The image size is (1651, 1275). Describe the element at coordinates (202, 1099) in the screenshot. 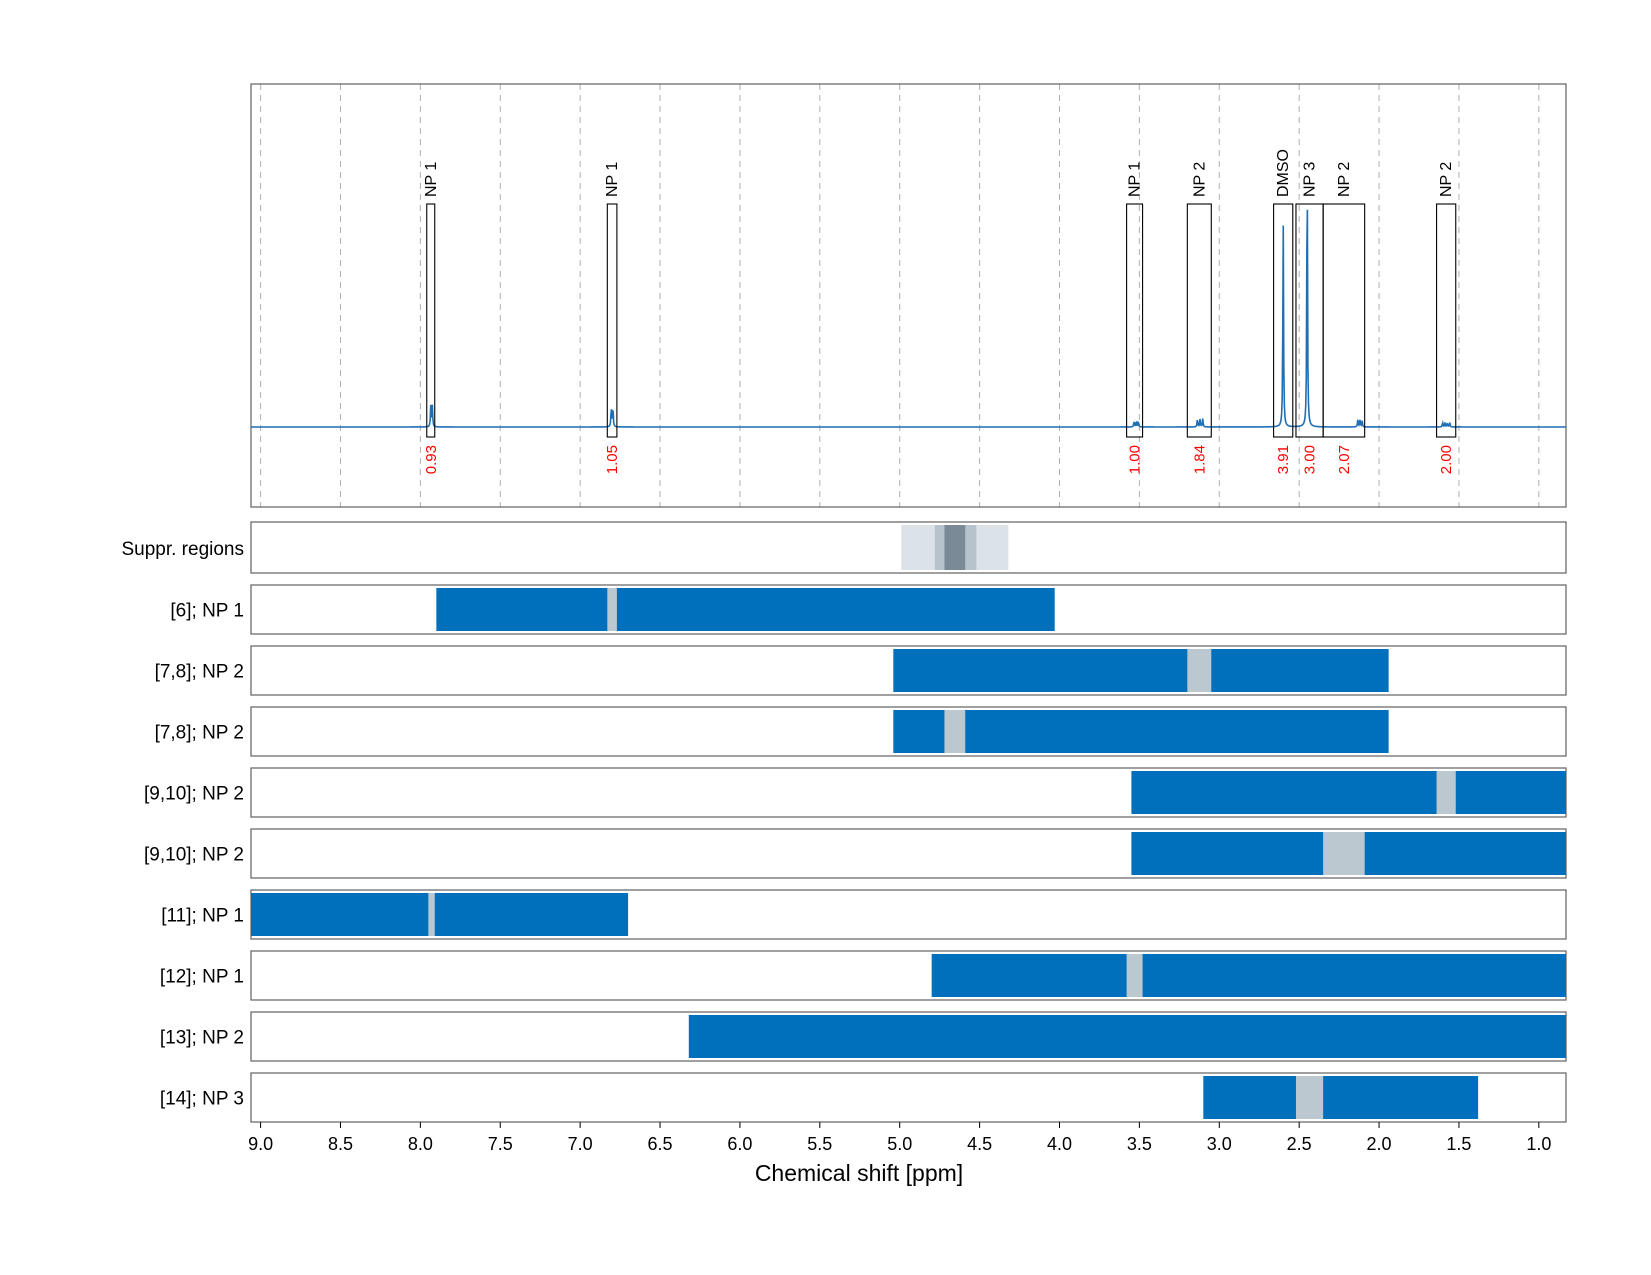

I see `row-label: [14]; NP 3` at that location.